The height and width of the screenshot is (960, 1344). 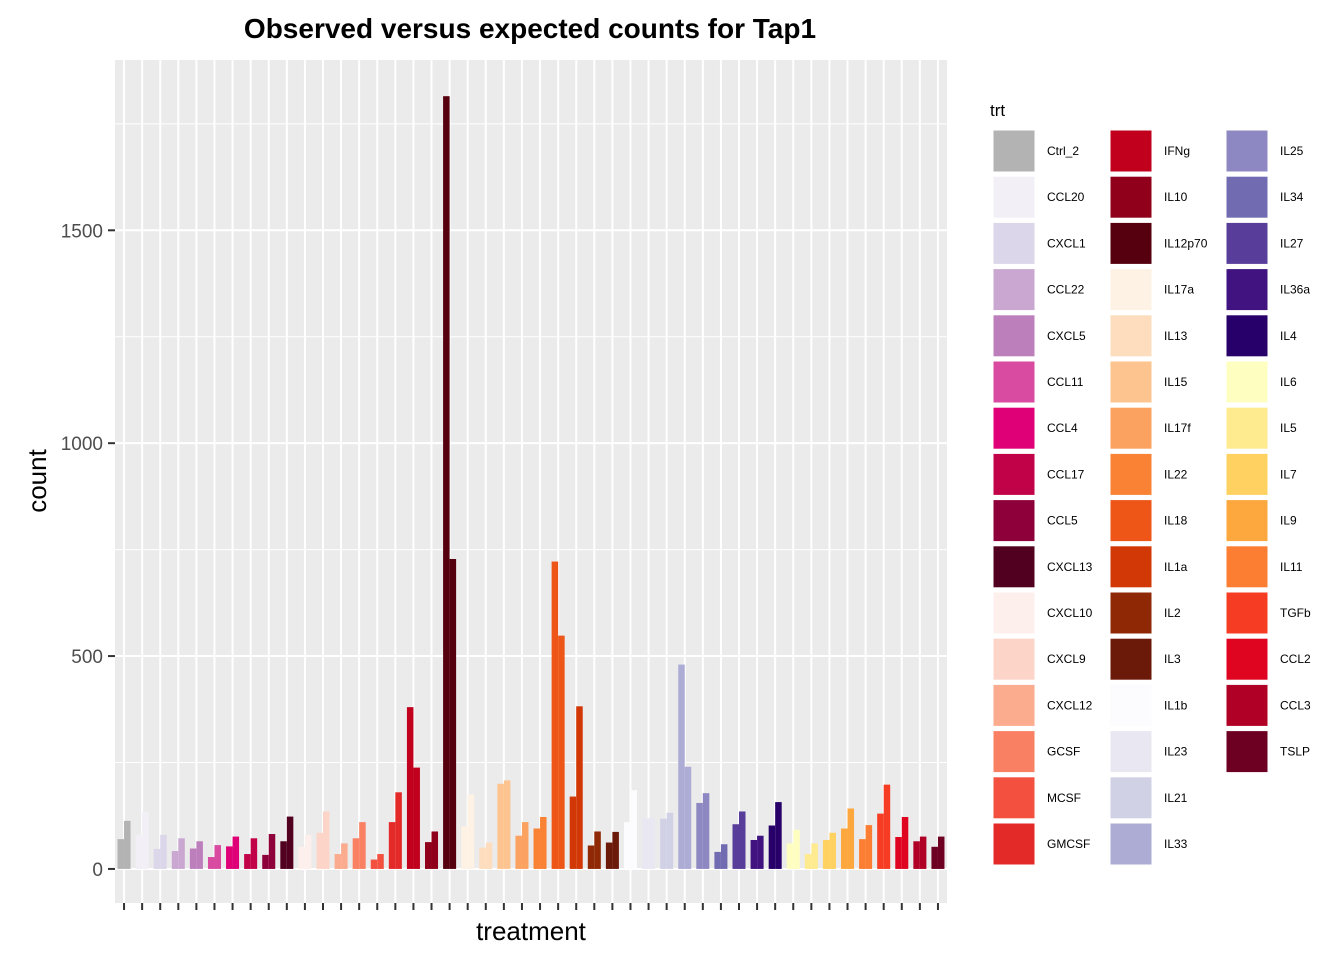 What do you see at coordinates (1131, 613) in the screenshot?
I see `legend-key-IL2` at bounding box center [1131, 613].